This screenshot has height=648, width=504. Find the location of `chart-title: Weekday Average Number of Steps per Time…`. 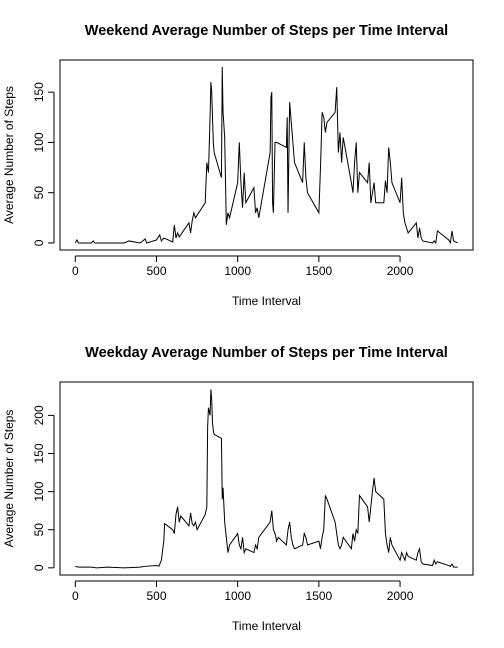

chart-title: Weekday Average Number of Steps per Time… is located at coordinates (266, 353).